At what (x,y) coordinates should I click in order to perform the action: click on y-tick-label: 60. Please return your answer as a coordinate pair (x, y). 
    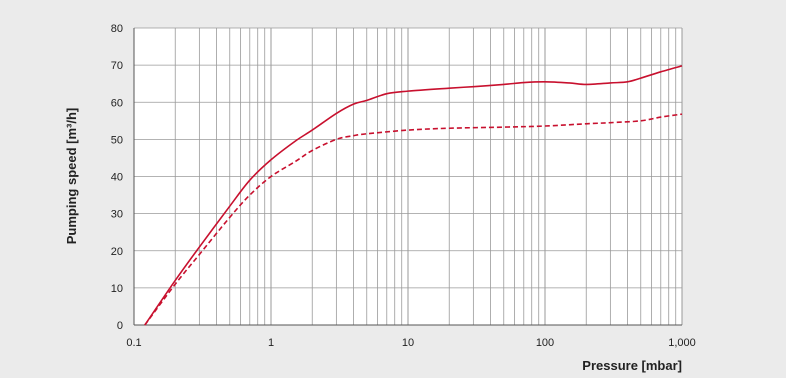
    Looking at the image, I should click on (117, 103).